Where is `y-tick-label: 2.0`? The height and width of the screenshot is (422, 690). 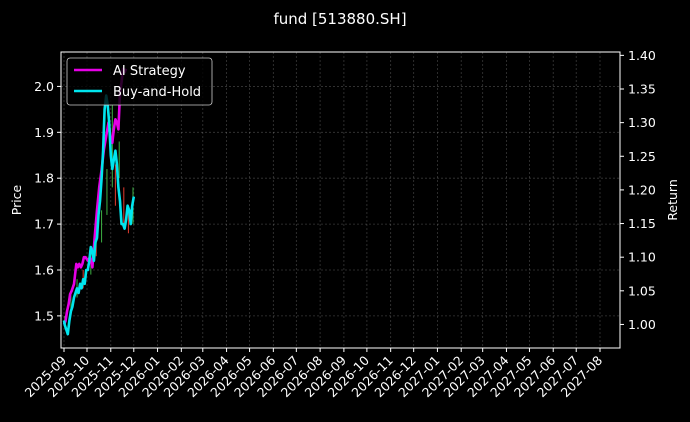 y-tick-label: 2.0 is located at coordinates (44, 86).